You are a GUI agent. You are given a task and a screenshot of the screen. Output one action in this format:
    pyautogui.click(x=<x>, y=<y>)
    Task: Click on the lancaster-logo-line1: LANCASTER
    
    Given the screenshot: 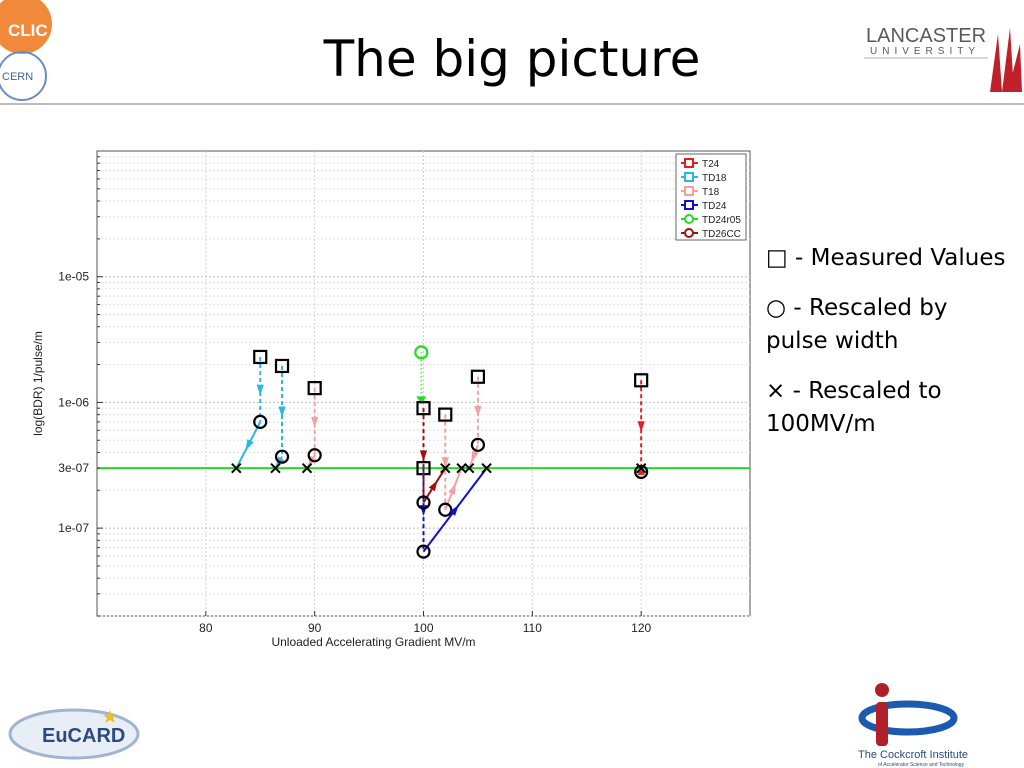 What is the action you would take?
    pyautogui.click(x=926, y=36)
    